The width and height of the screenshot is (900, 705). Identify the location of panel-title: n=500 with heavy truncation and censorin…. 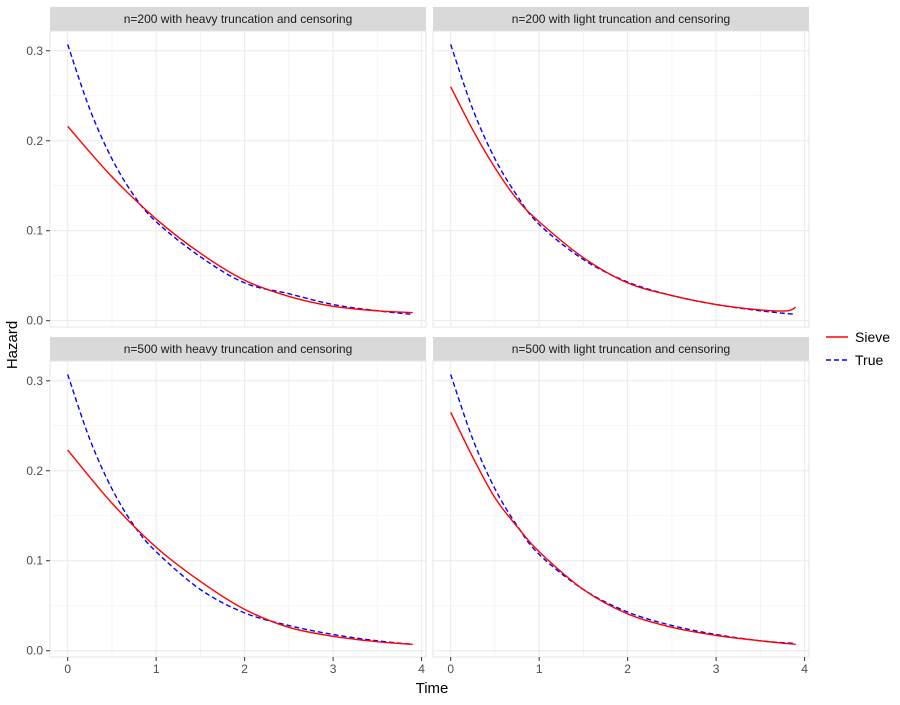
(238, 349).